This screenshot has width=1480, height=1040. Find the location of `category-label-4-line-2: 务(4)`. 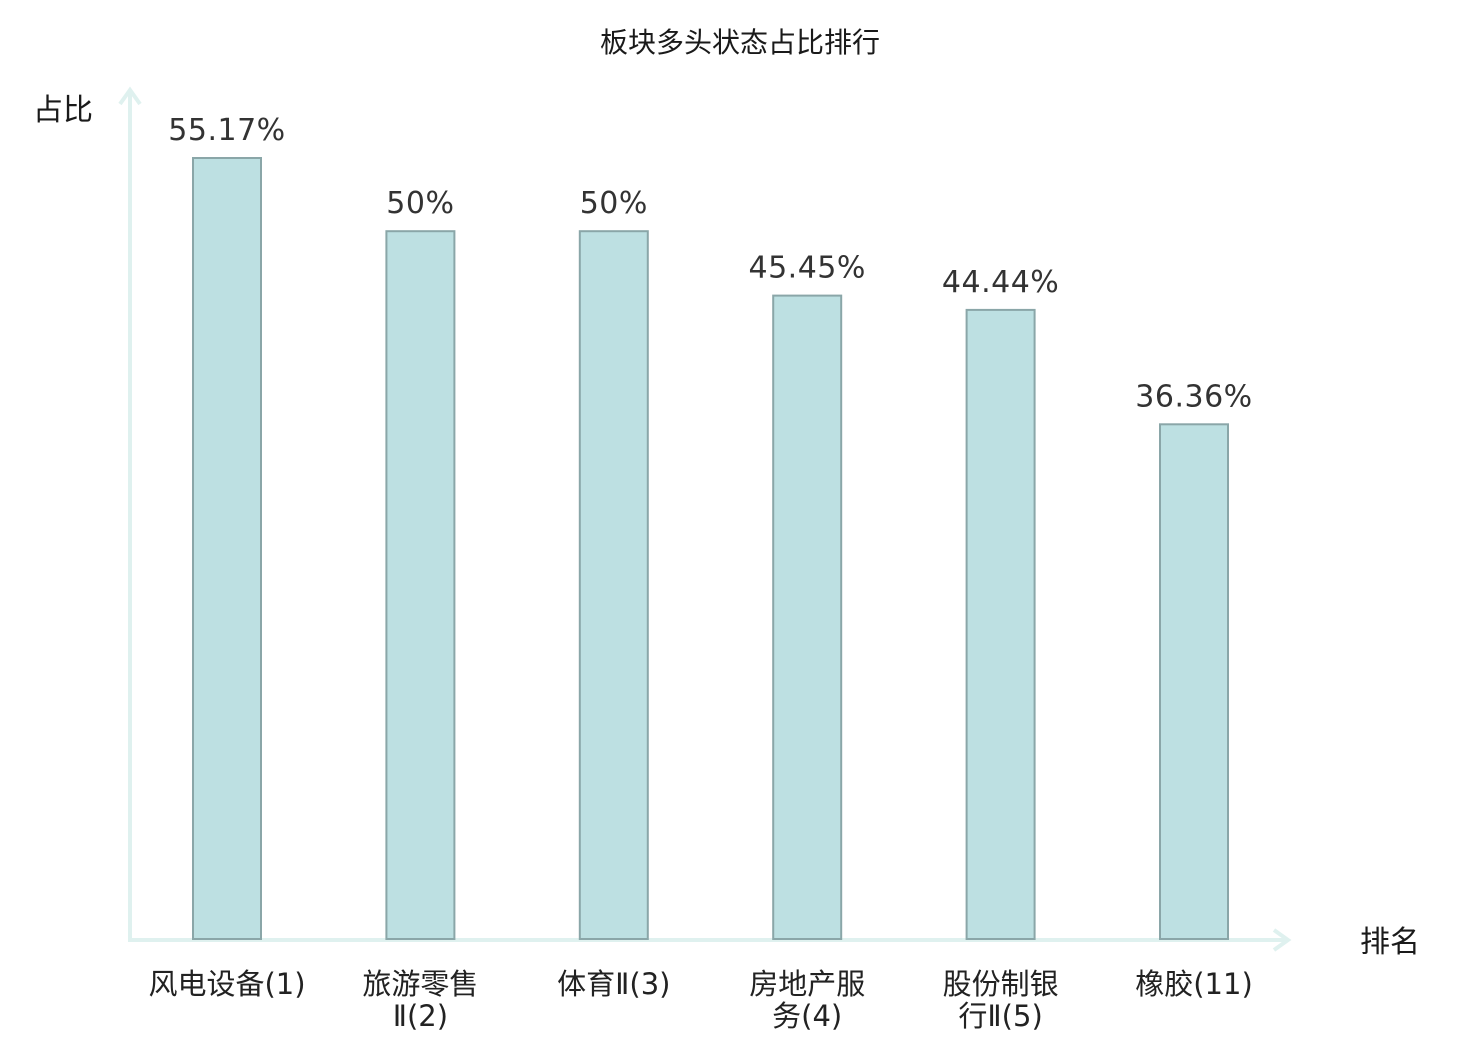

category-label-4-line-2: 务(4) is located at coordinates (807, 1016).